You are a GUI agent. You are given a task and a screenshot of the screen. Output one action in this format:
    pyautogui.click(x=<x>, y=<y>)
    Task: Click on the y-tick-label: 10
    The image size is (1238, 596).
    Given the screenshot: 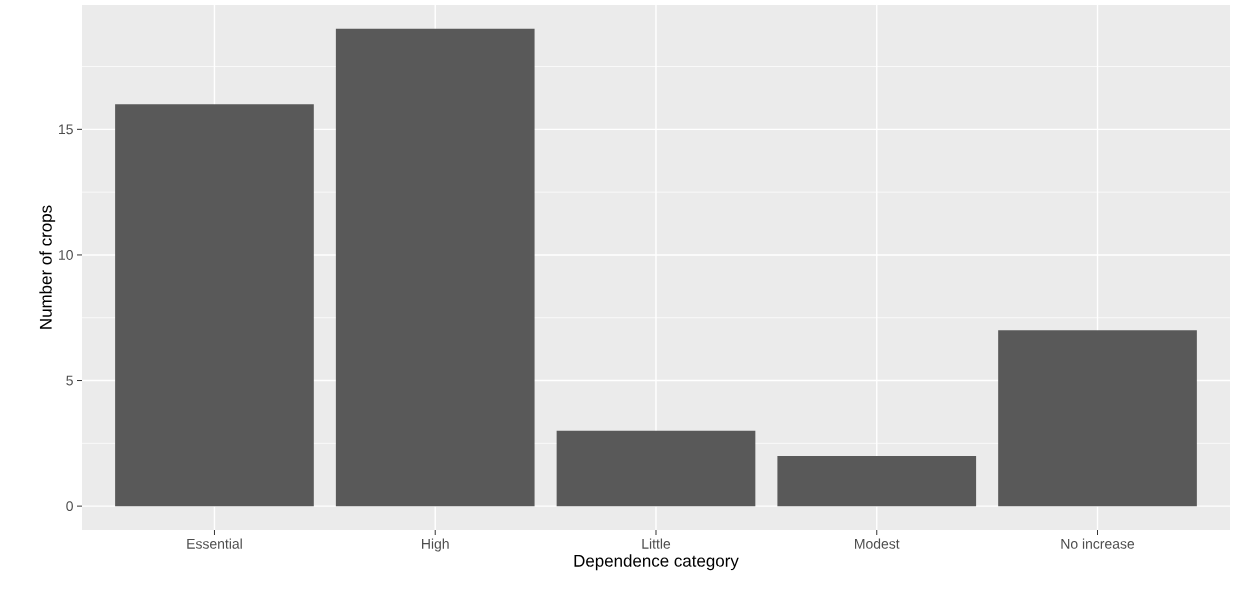 What is the action you would take?
    pyautogui.click(x=66, y=254)
    